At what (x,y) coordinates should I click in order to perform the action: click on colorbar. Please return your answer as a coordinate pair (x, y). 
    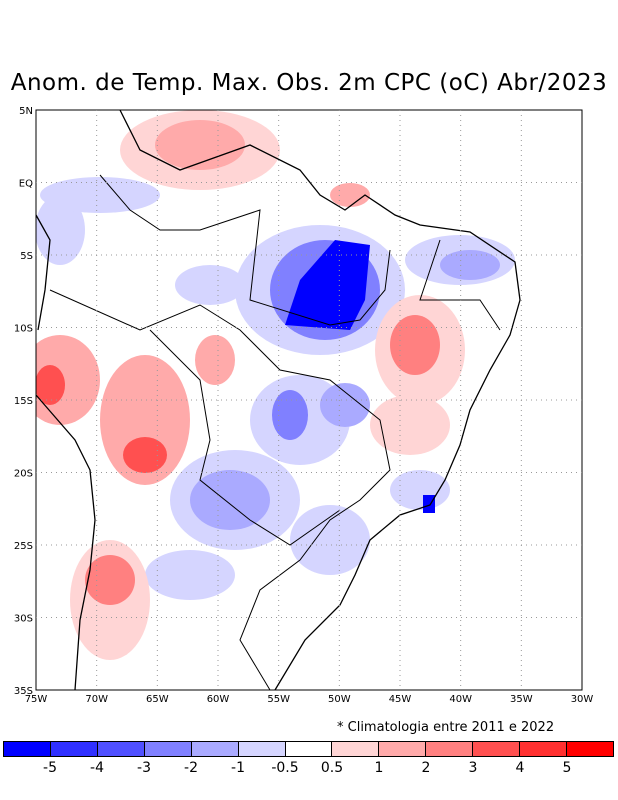
    Looking at the image, I should click on (308, 749).